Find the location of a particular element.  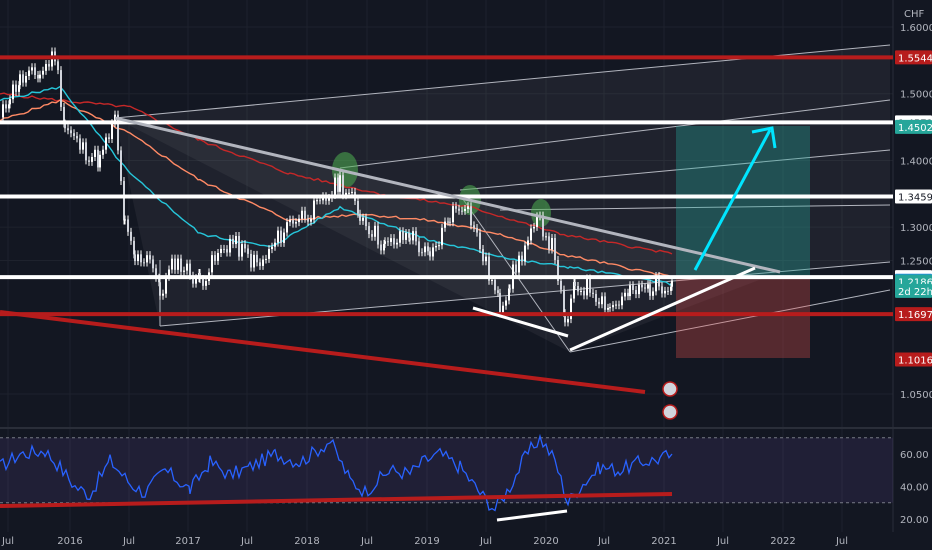

projection-arrowhead is located at coordinates (764, 137).